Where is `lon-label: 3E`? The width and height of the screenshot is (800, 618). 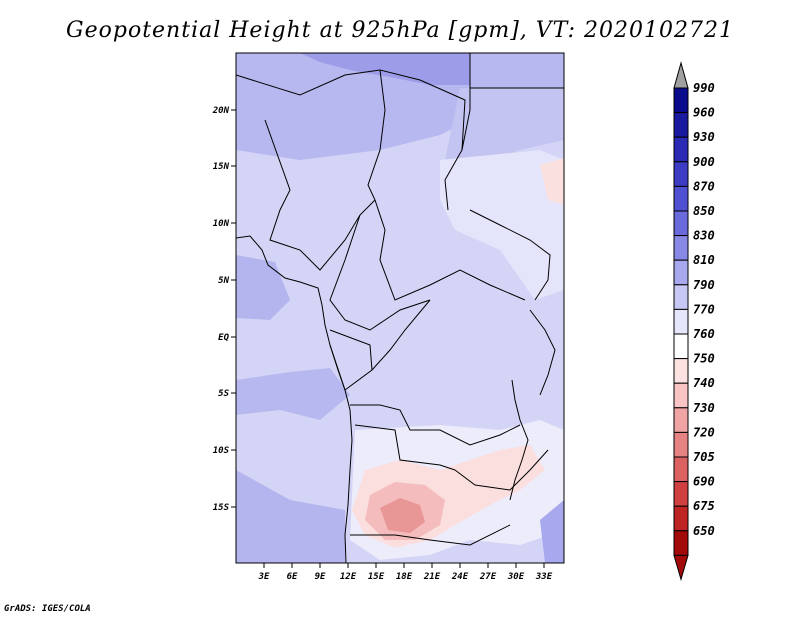 lon-label: 3E is located at coordinates (264, 577).